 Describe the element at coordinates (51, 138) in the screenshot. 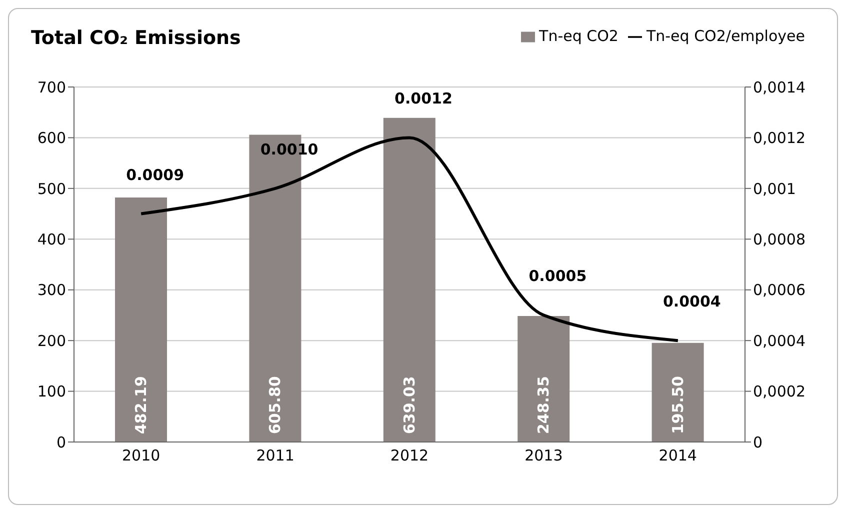

I see `y-tick-label: 600` at that location.